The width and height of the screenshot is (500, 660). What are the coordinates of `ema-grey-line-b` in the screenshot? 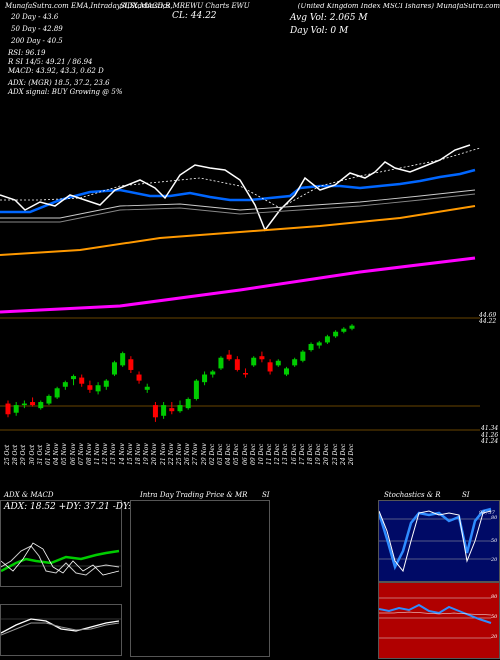 It's located at (238, 208).